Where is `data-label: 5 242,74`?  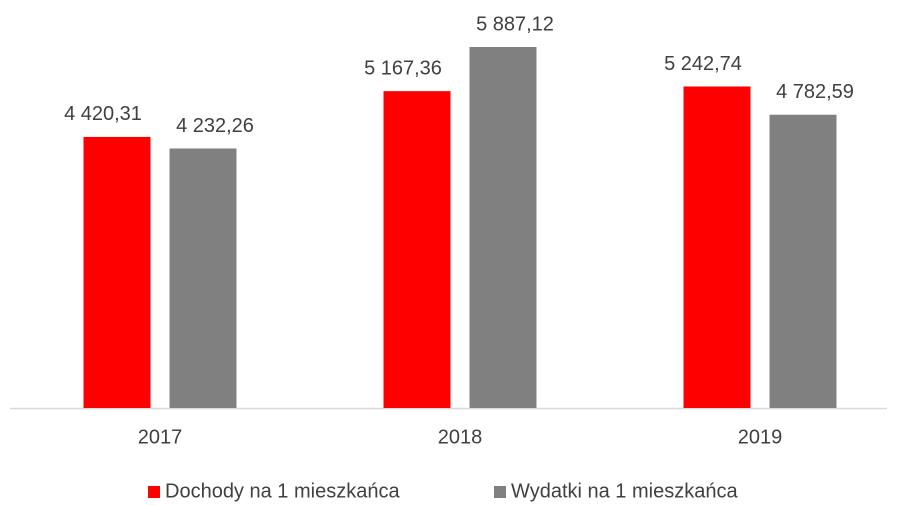
data-label: 5 242,74 is located at coordinates (703, 64).